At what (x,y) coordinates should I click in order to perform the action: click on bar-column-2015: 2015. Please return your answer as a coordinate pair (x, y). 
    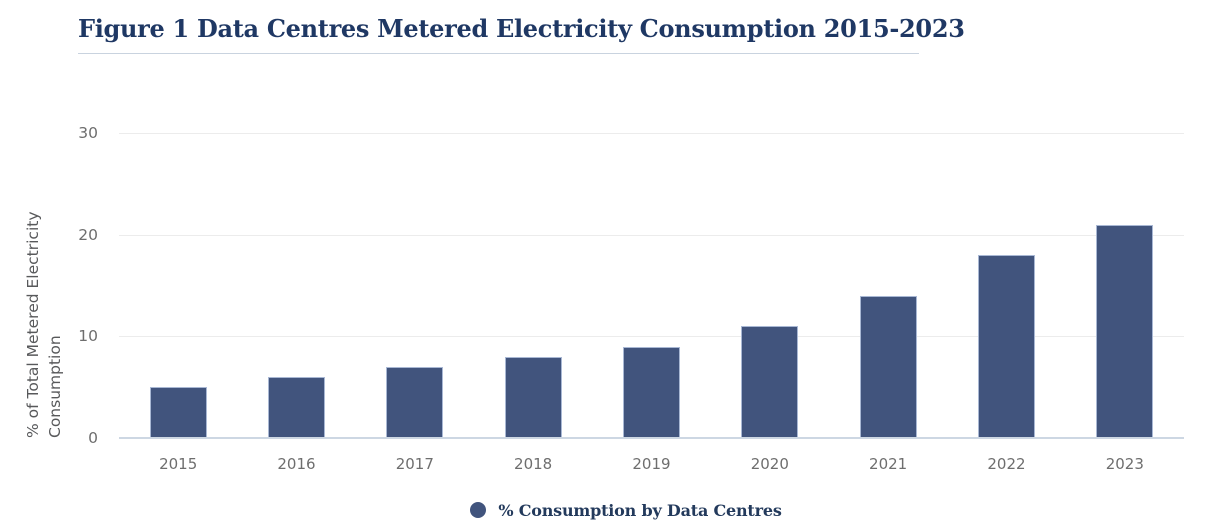
    Looking at the image, I should click on (178, 303).